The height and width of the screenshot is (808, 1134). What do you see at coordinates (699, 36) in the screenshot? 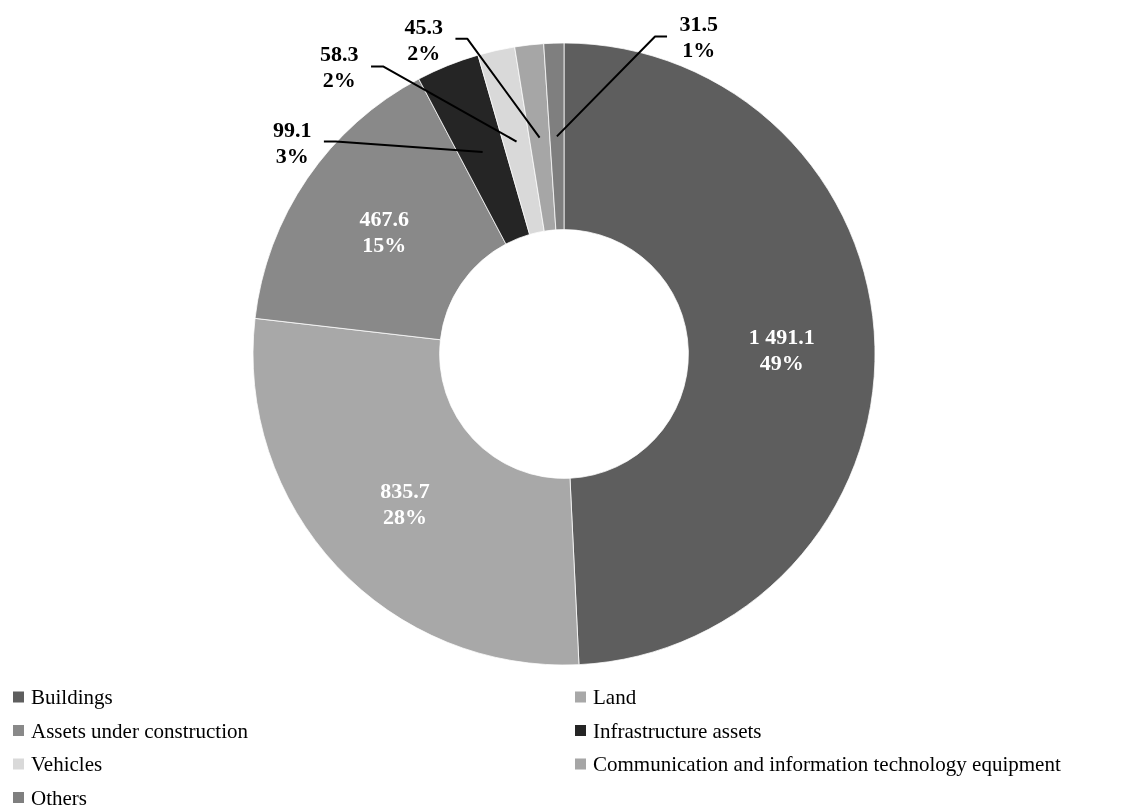
I see `data-label: 31.5 1%` at bounding box center [699, 36].